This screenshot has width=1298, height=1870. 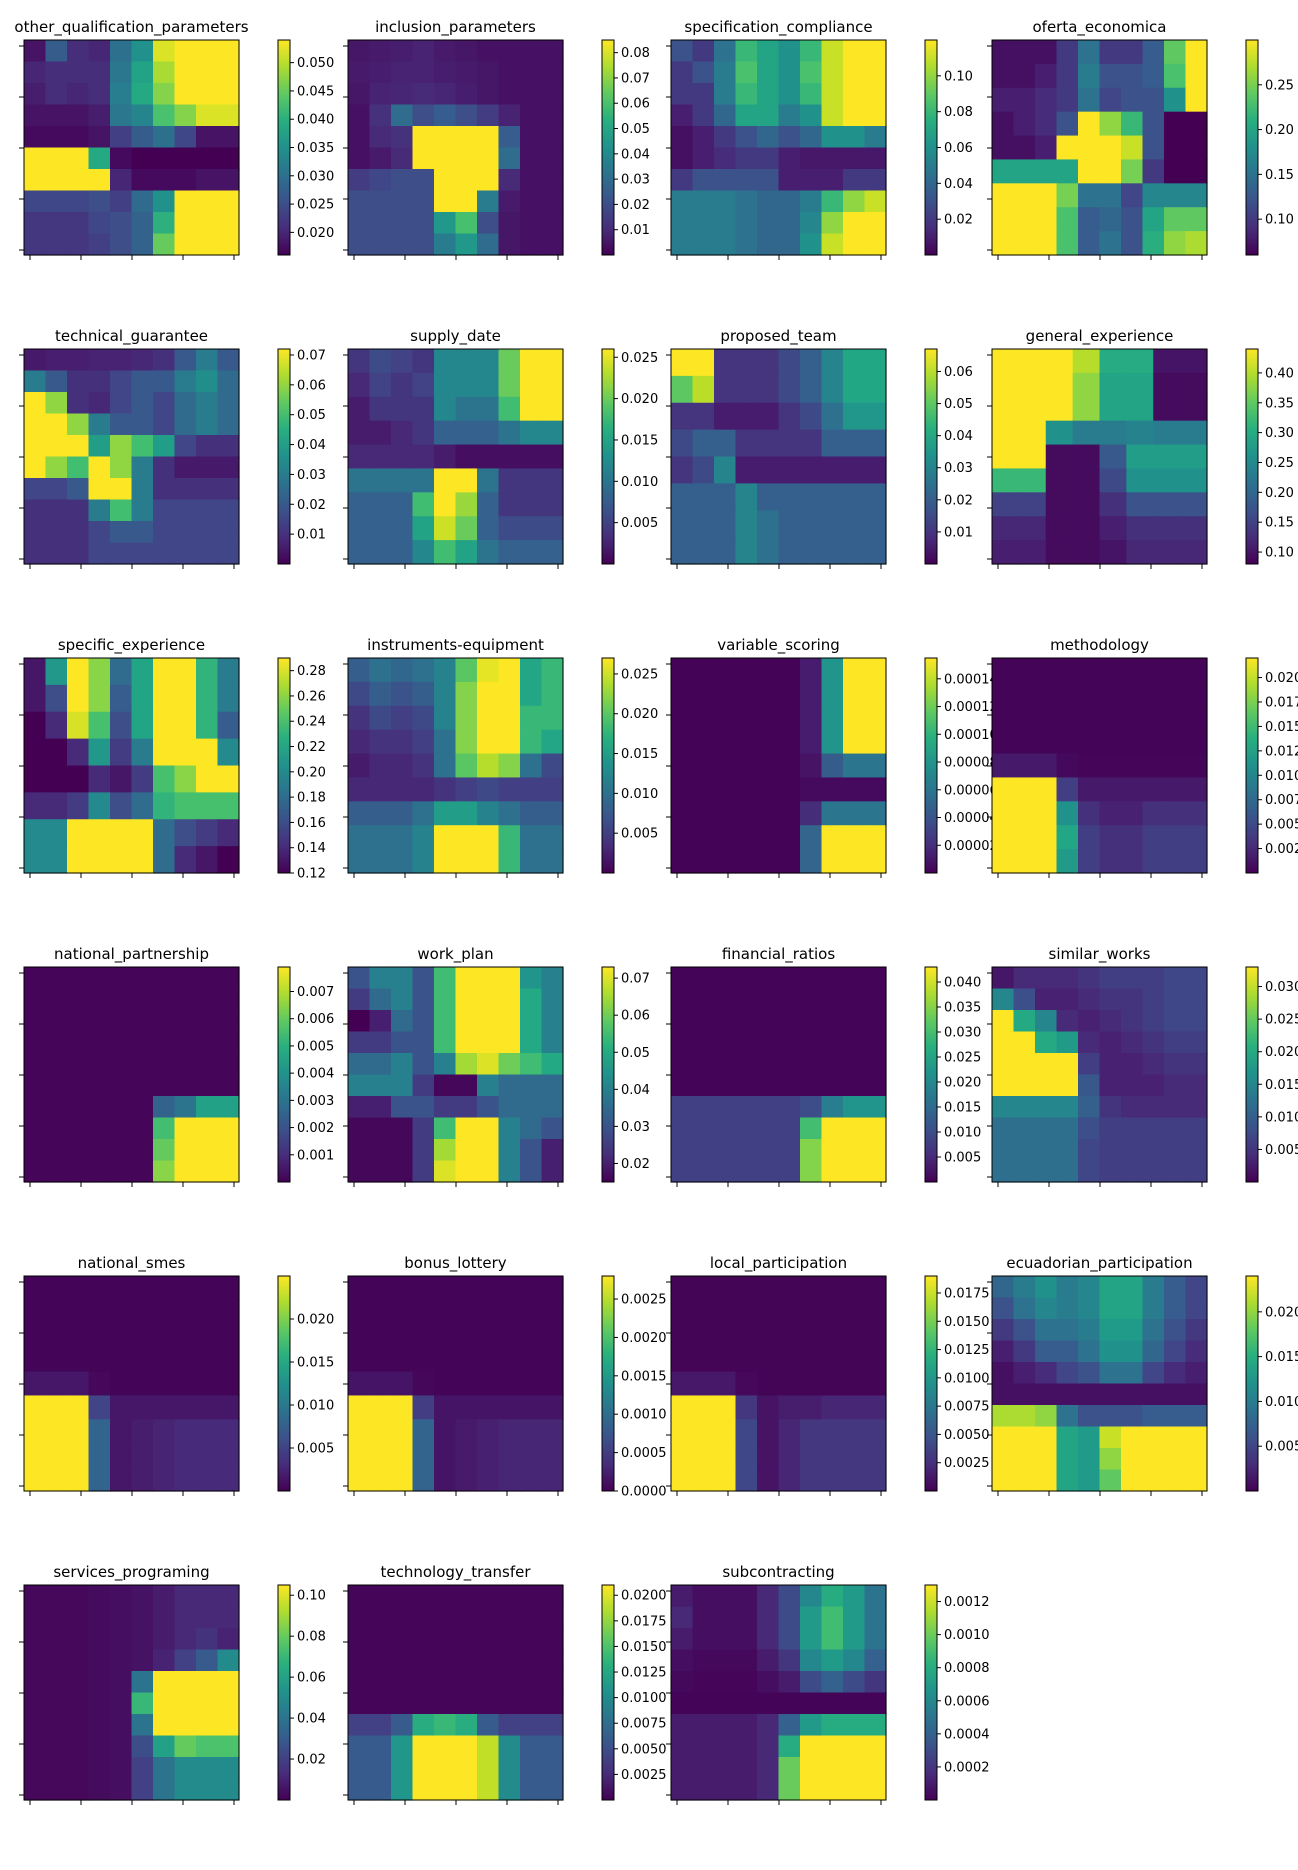 I want to click on colorbar-tick-label: 0.004, so click(x=315, y=1074).